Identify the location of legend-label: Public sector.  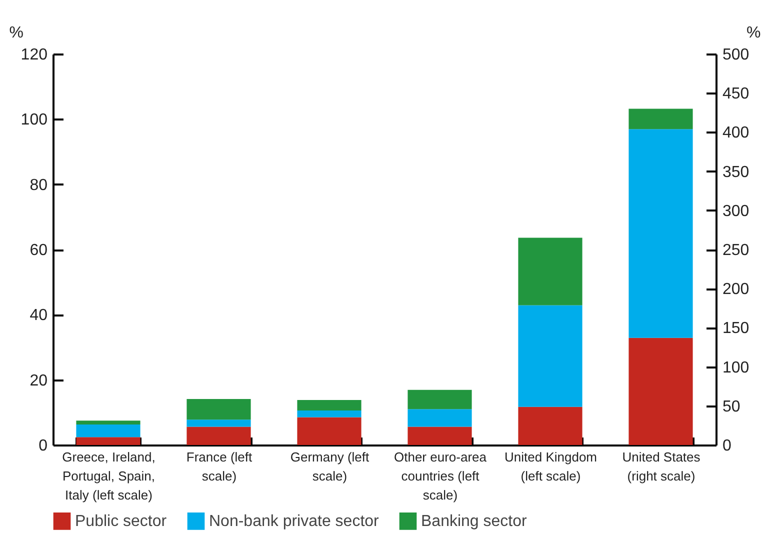
(121, 521).